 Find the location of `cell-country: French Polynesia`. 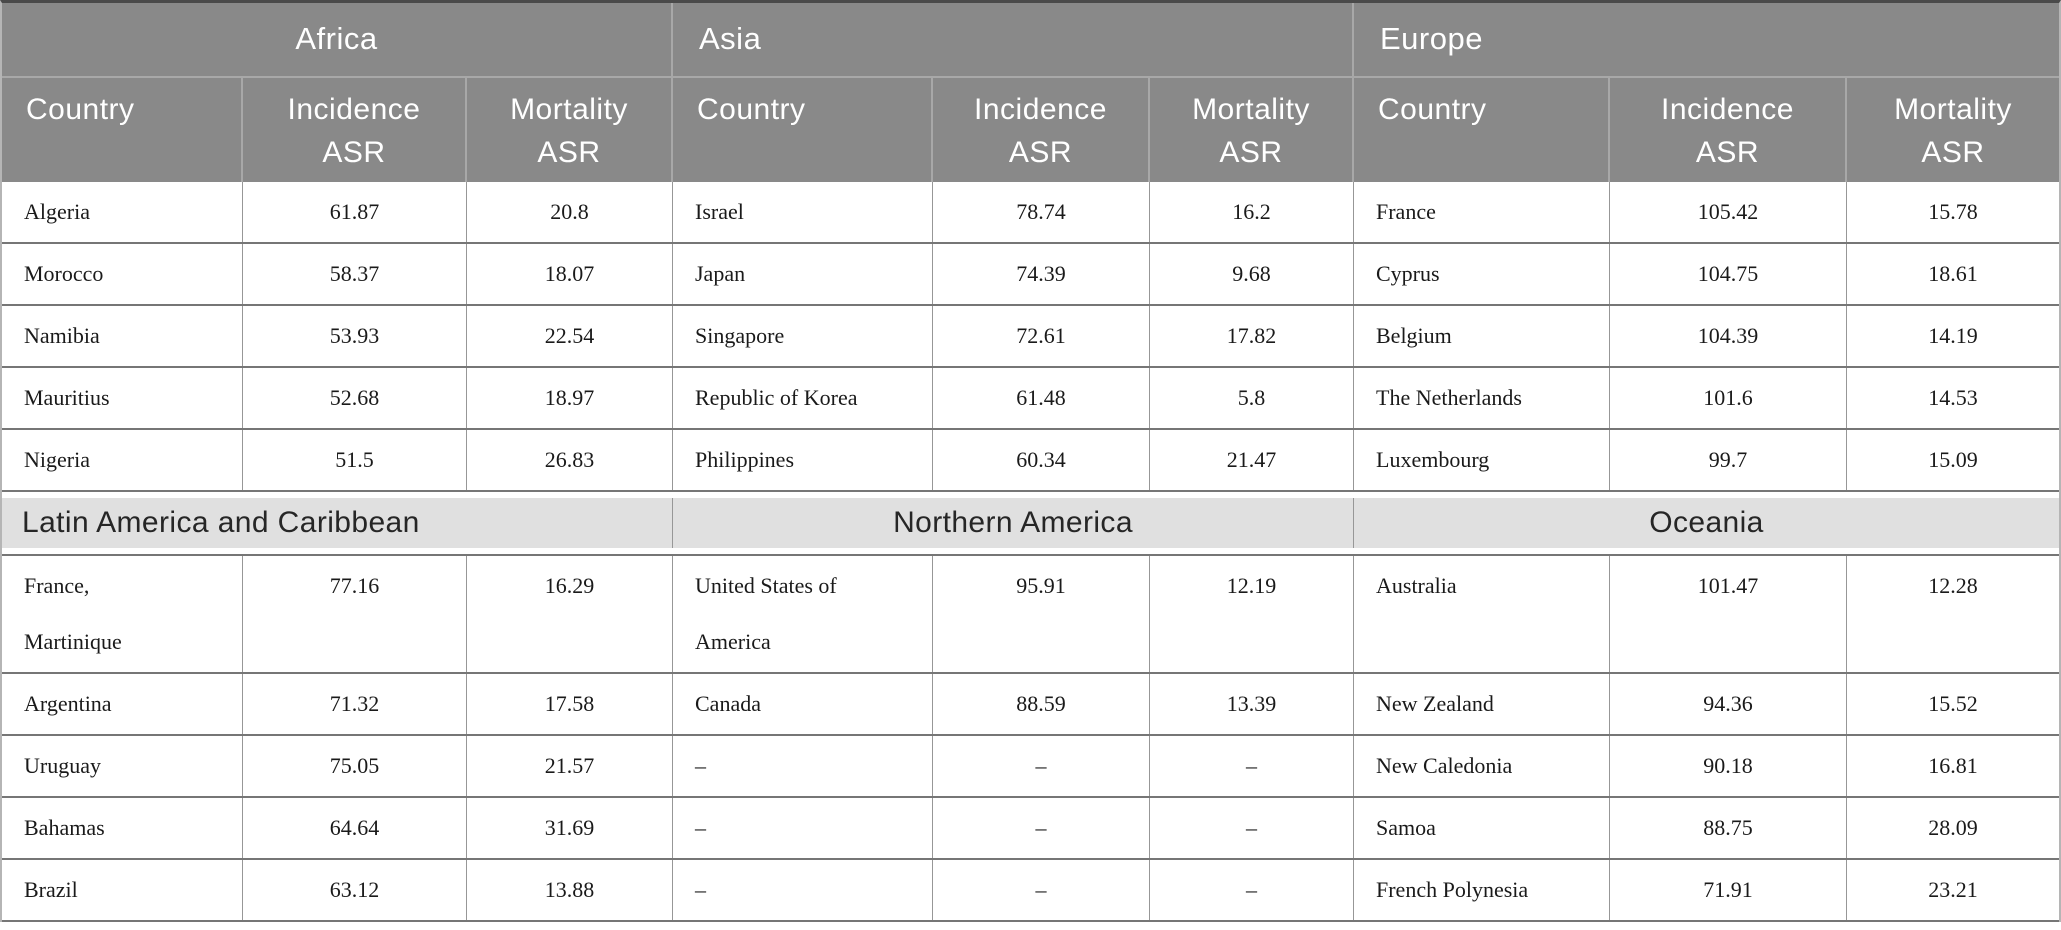

cell-country: French Polynesia is located at coordinates (1482, 890).